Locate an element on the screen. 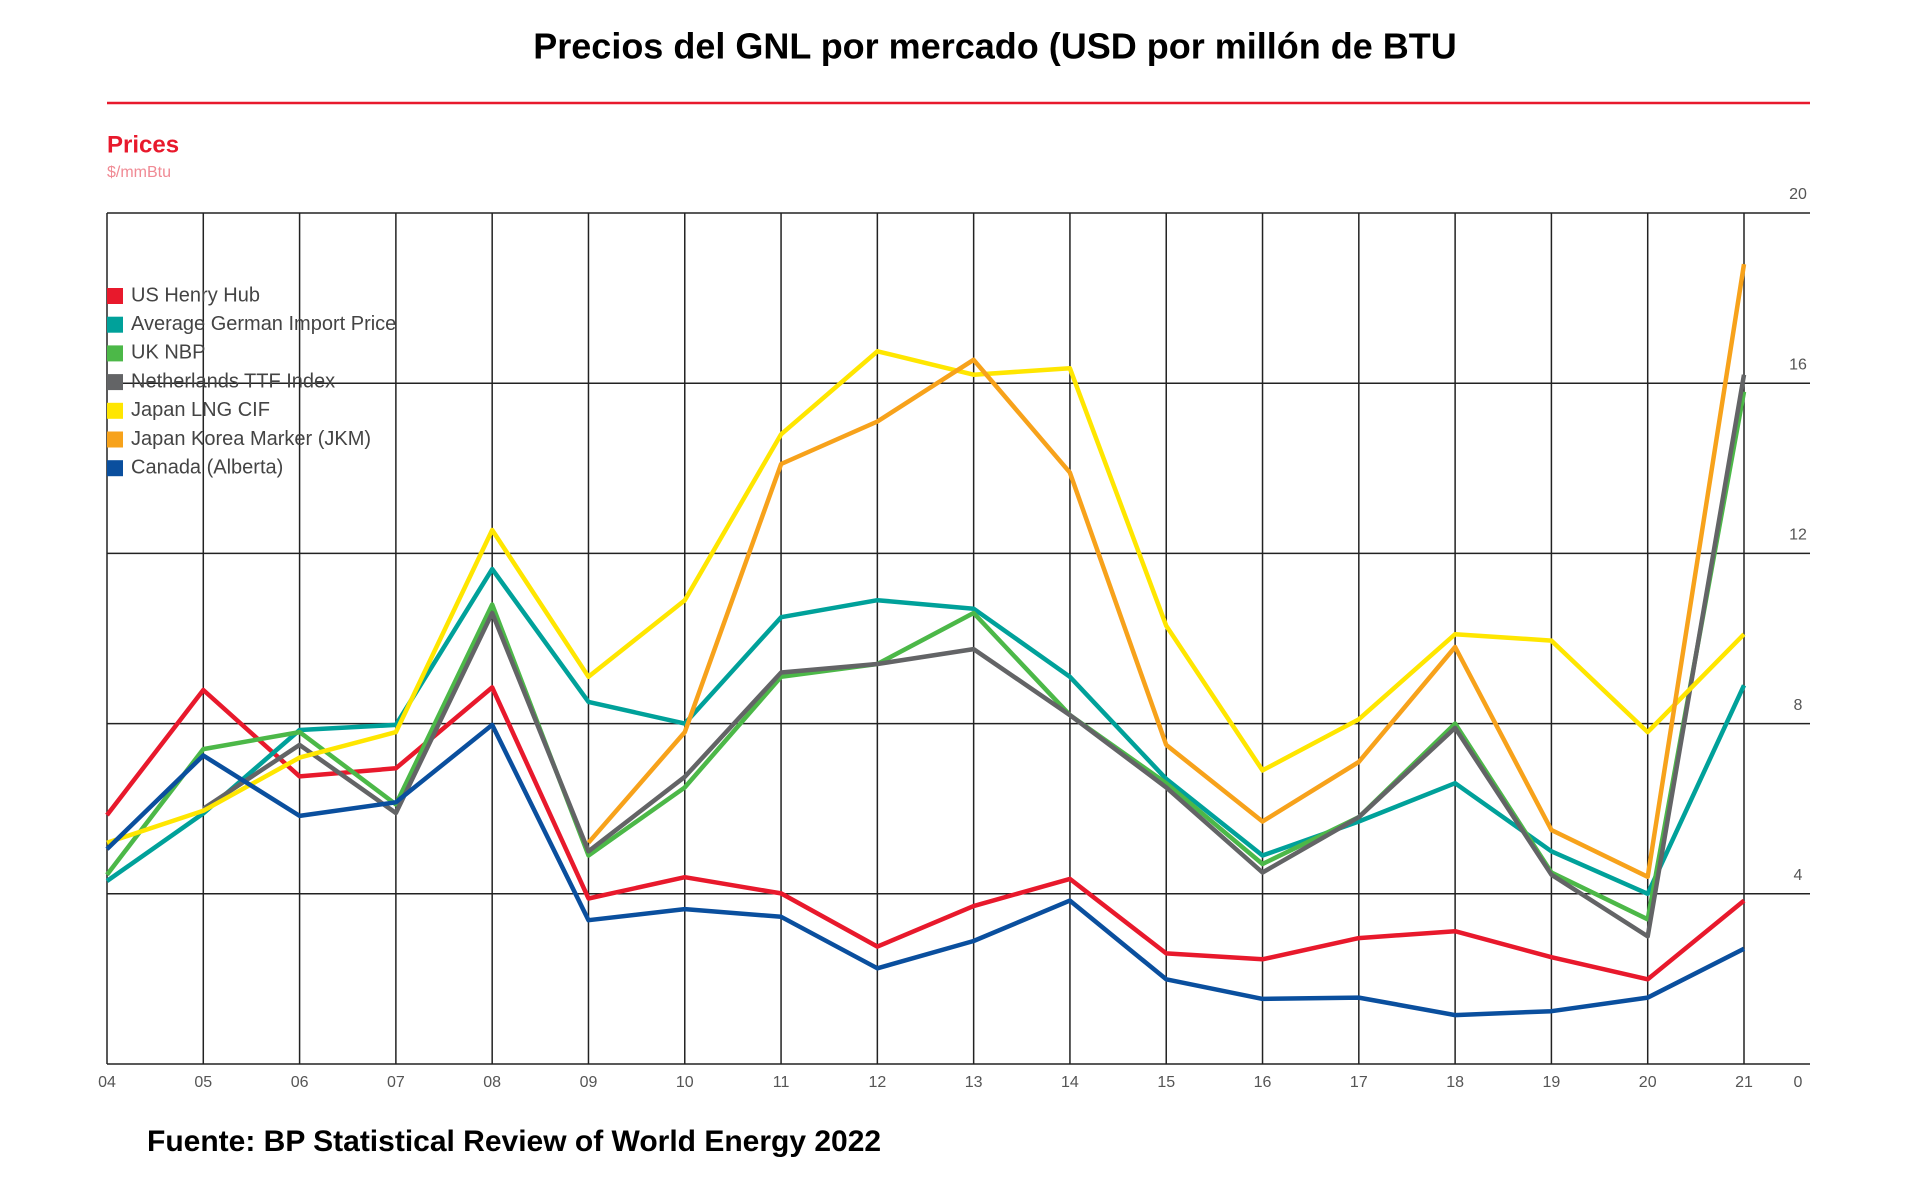  x-tick-label: 11 is located at coordinates (781, 1082).